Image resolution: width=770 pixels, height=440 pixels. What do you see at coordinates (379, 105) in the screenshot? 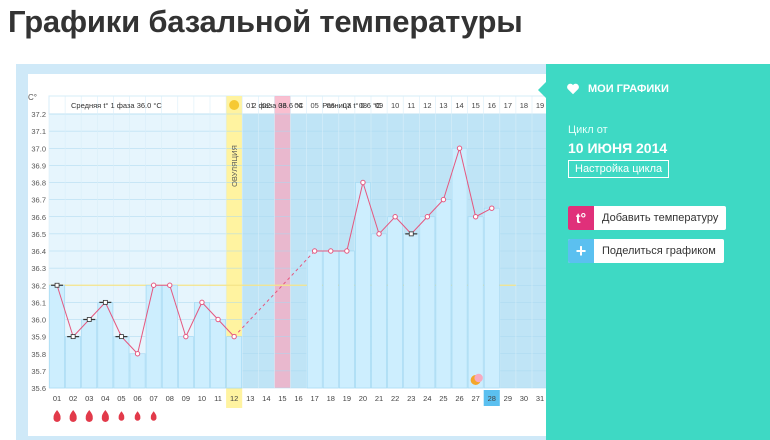
I see `top-day-label: 09` at bounding box center [379, 105].